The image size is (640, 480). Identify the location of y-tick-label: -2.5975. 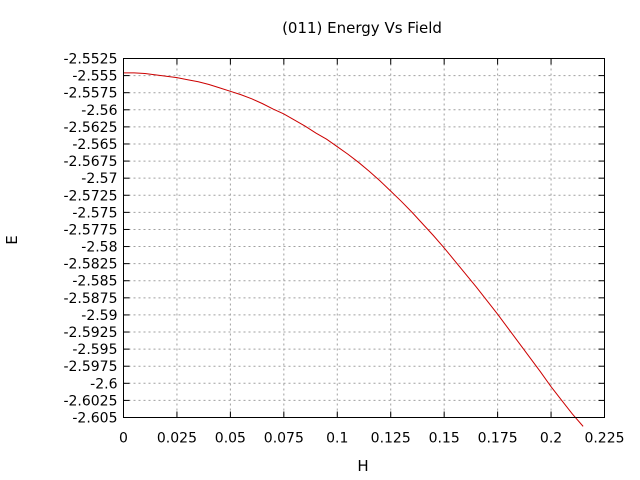
(90, 367).